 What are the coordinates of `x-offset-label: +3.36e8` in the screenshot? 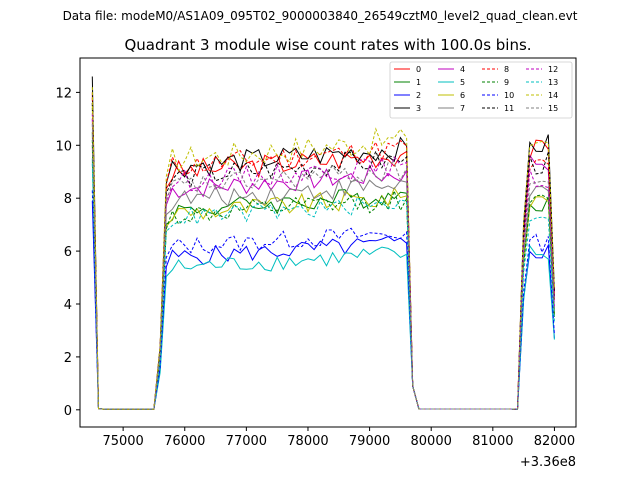 It's located at (548, 462).